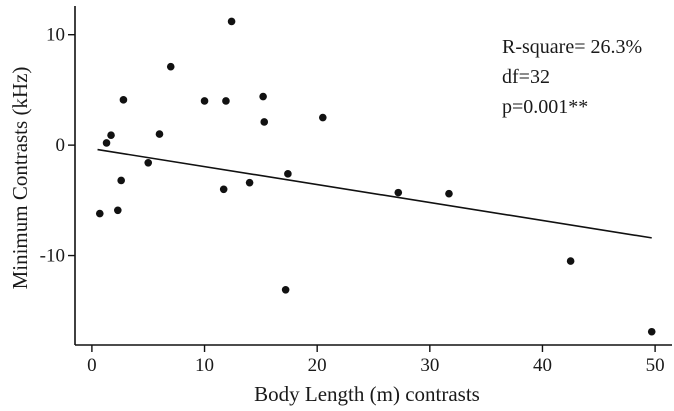 This screenshot has width=674, height=411. What do you see at coordinates (55, 35) in the screenshot?
I see `y-tick-label: 10` at bounding box center [55, 35].